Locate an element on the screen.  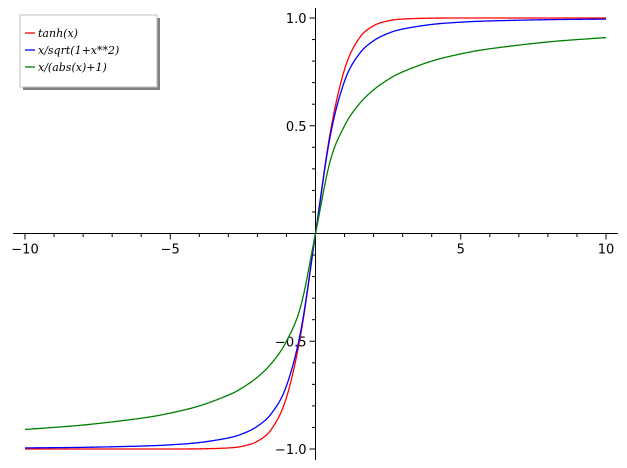
y-ticks: 1.0 0.5 −0.5 −1.0 is located at coordinates (295, 235).